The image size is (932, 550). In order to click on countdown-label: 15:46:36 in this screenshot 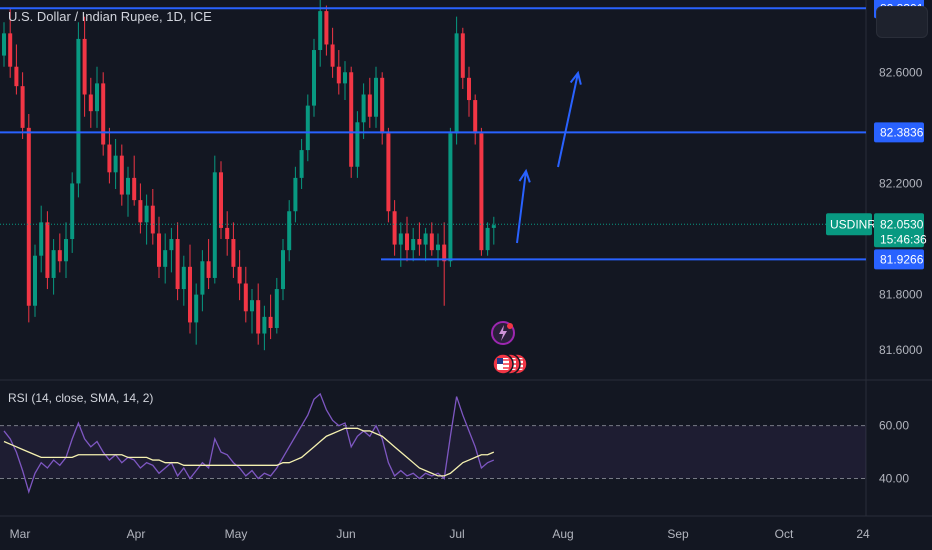, I will do `click(903, 239)`.